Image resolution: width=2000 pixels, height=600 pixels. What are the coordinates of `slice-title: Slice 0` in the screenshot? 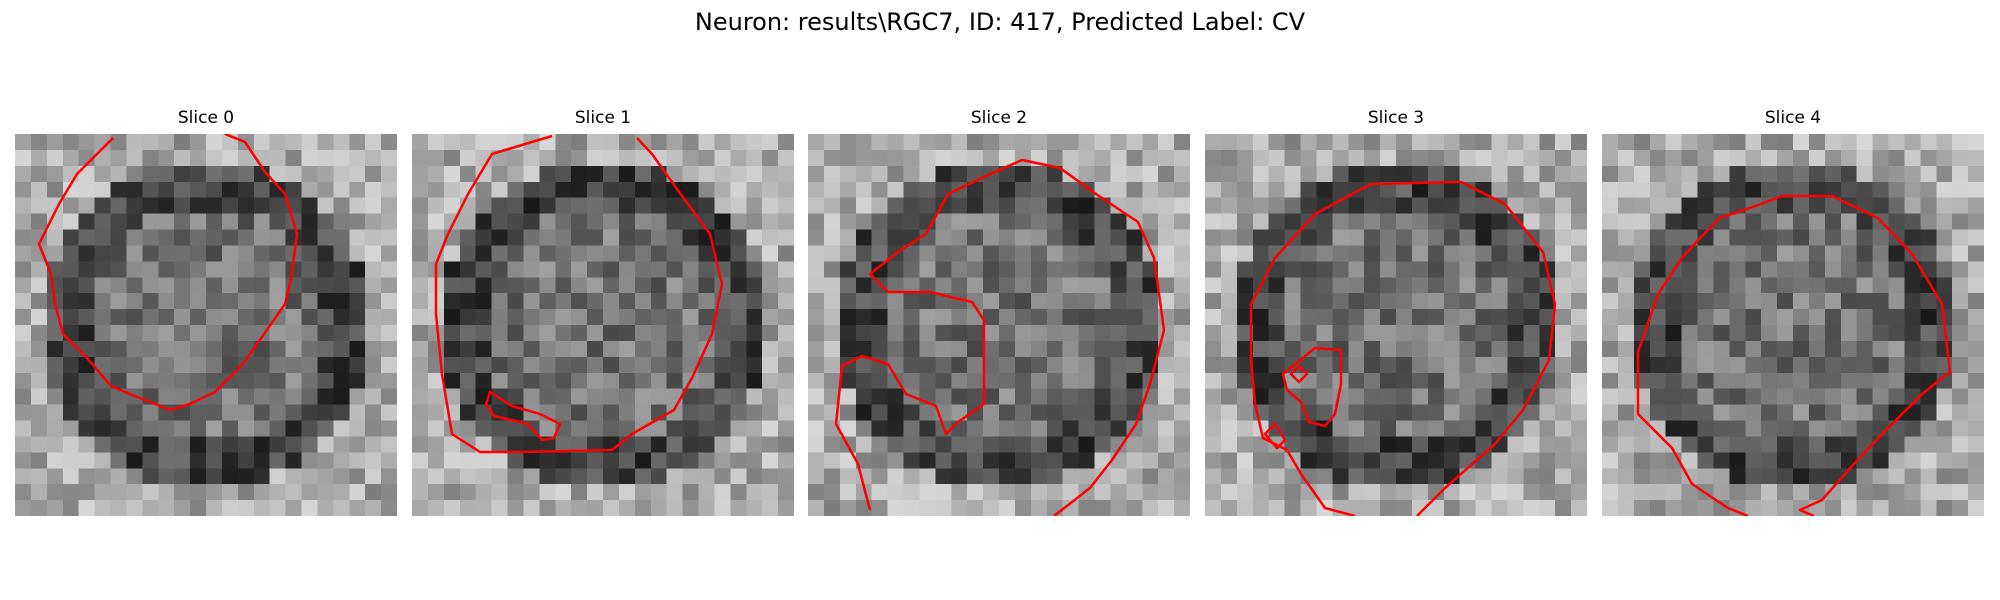 It's located at (206, 118).